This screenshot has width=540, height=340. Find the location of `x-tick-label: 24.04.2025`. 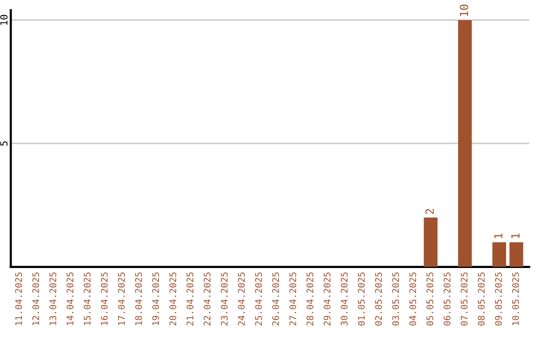

x-tick-label: 24.04.2025 is located at coordinates (241, 299).